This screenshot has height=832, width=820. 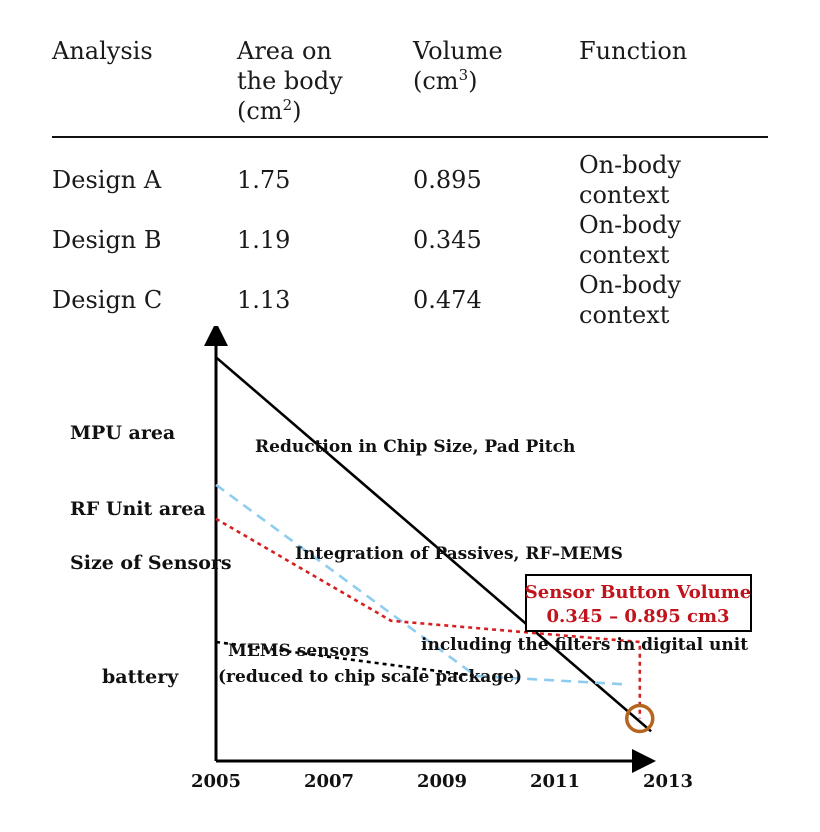 What do you see at coordinates (264, 240) in the screenshot?
I see `cell-area: 1.19` at bounding box center [264, 240].